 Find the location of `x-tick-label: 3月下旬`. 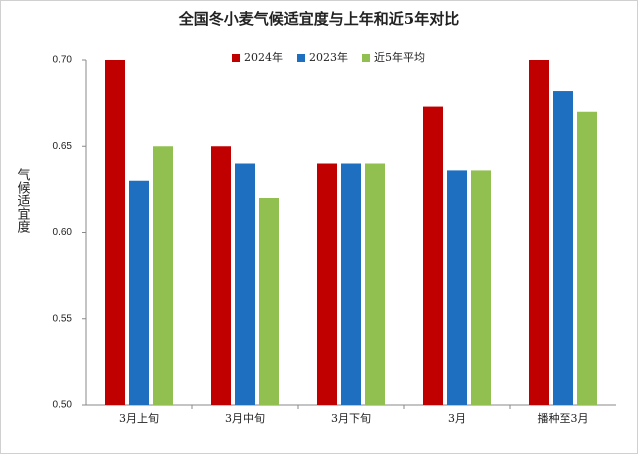

x-tick-label: 3月下旬 is located at coordinates (351, 418).